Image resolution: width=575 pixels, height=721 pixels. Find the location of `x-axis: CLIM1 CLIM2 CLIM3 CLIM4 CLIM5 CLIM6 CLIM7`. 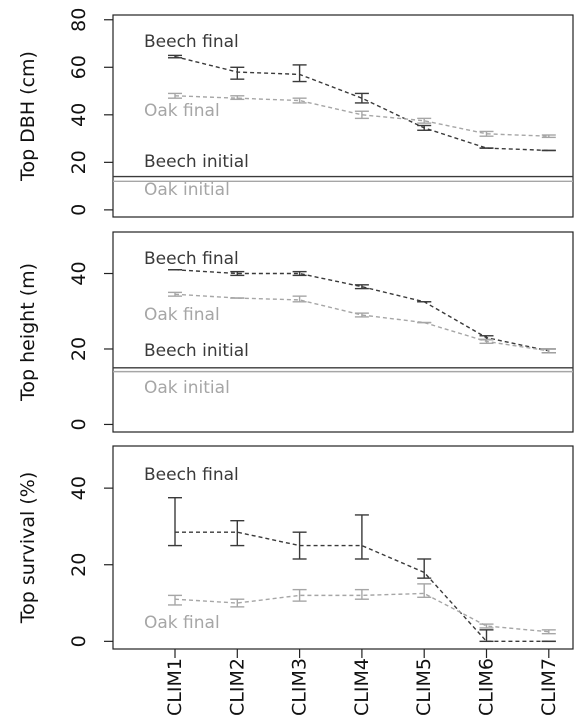

x-axis: CLIM1 CLIM2 CLIM3 CLIM4 CLIM5 CLIM6 CLIM7 is located at coordinates (362, 682).